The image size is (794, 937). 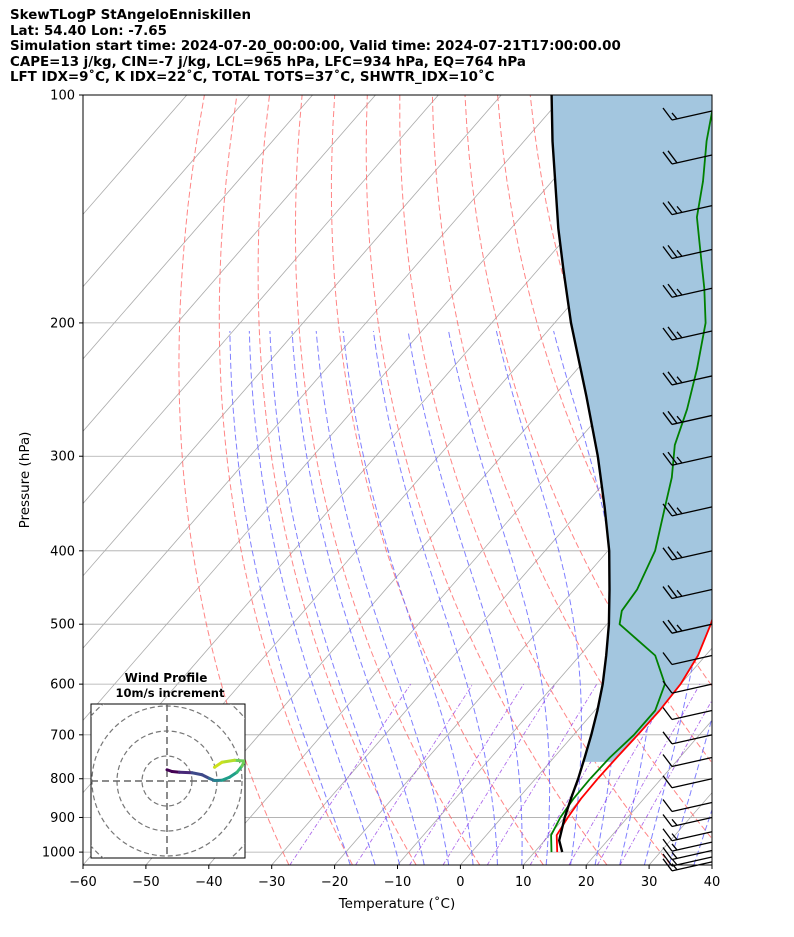 I want to click on hodograph-subtitle: 10m/s increment, so click(x=170, y=693).